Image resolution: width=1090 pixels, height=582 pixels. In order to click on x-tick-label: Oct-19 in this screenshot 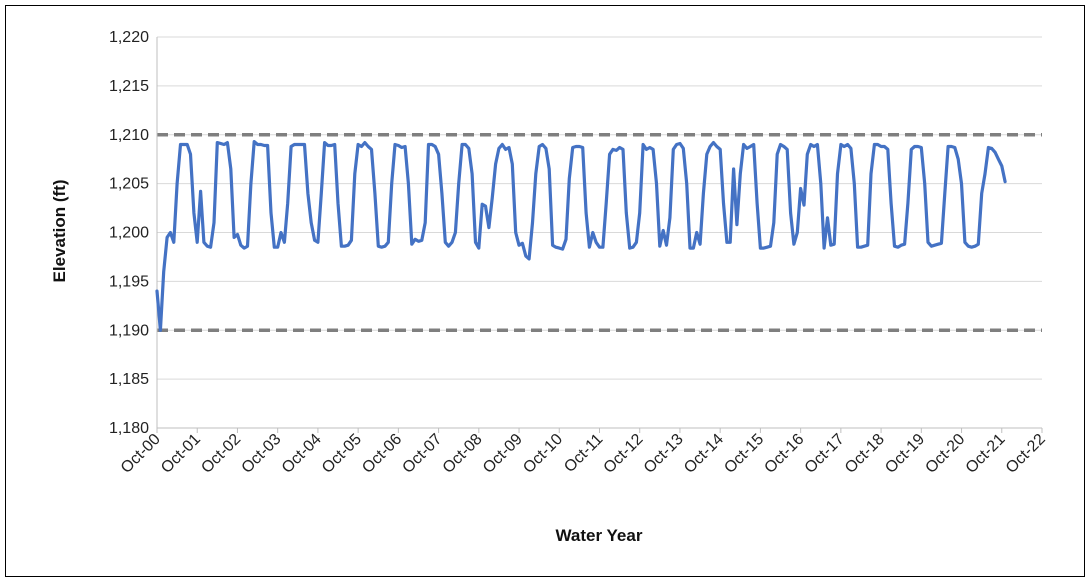, I will do `click(905, 454)`.